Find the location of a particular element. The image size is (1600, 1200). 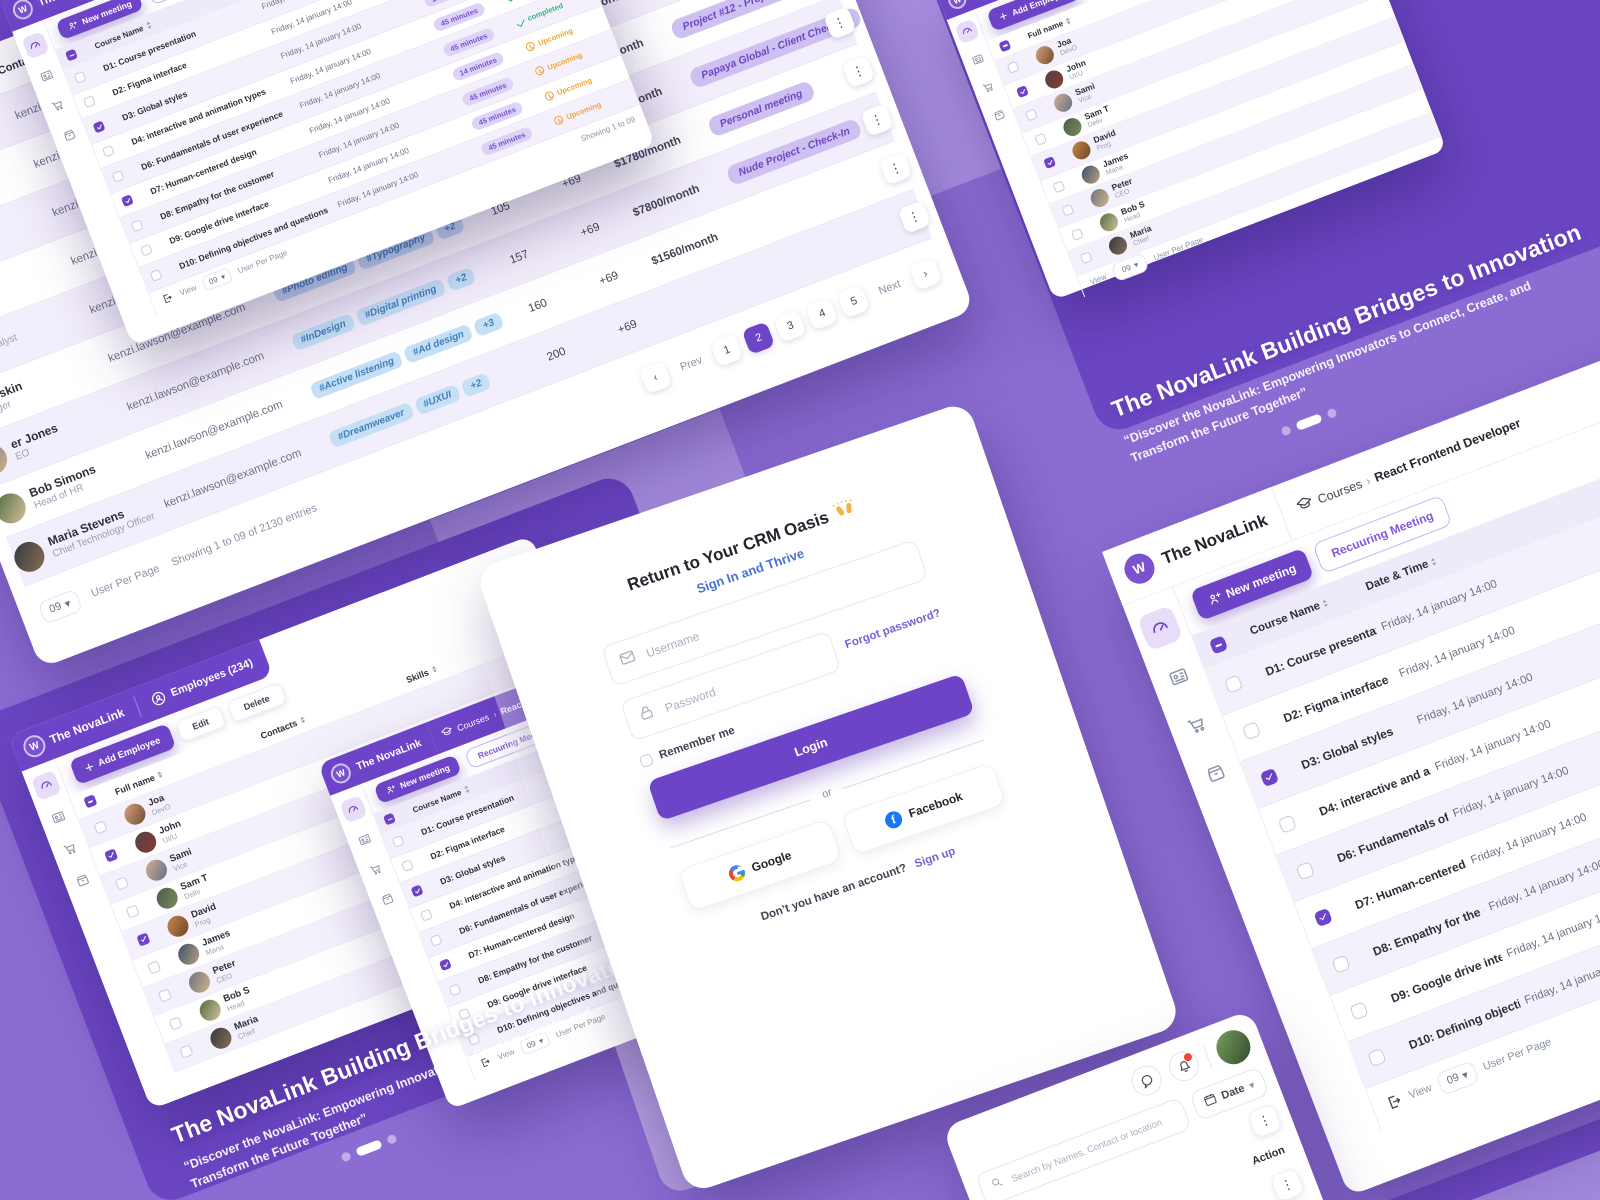

page-button: 3 is located at coordinates (790, 326).